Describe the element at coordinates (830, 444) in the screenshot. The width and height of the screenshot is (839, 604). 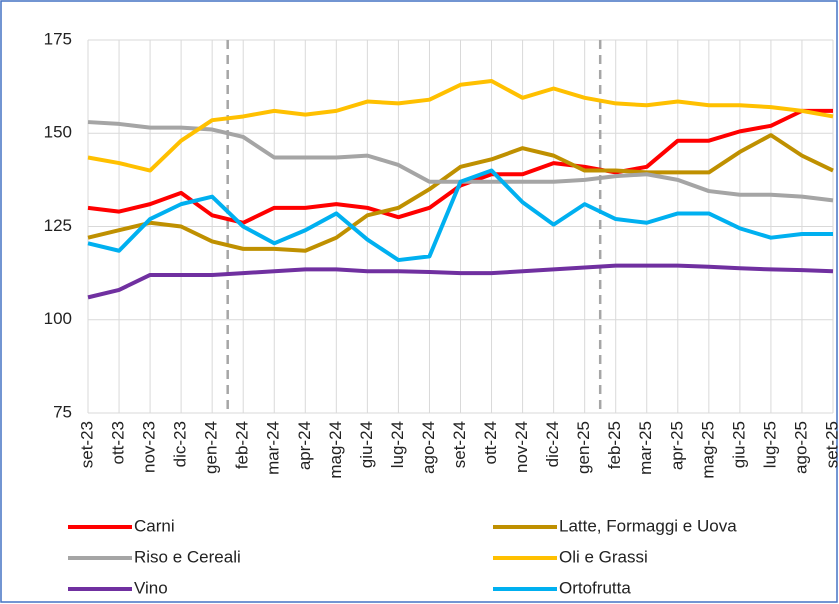
I see `x-tick-label: set-25` at that location.